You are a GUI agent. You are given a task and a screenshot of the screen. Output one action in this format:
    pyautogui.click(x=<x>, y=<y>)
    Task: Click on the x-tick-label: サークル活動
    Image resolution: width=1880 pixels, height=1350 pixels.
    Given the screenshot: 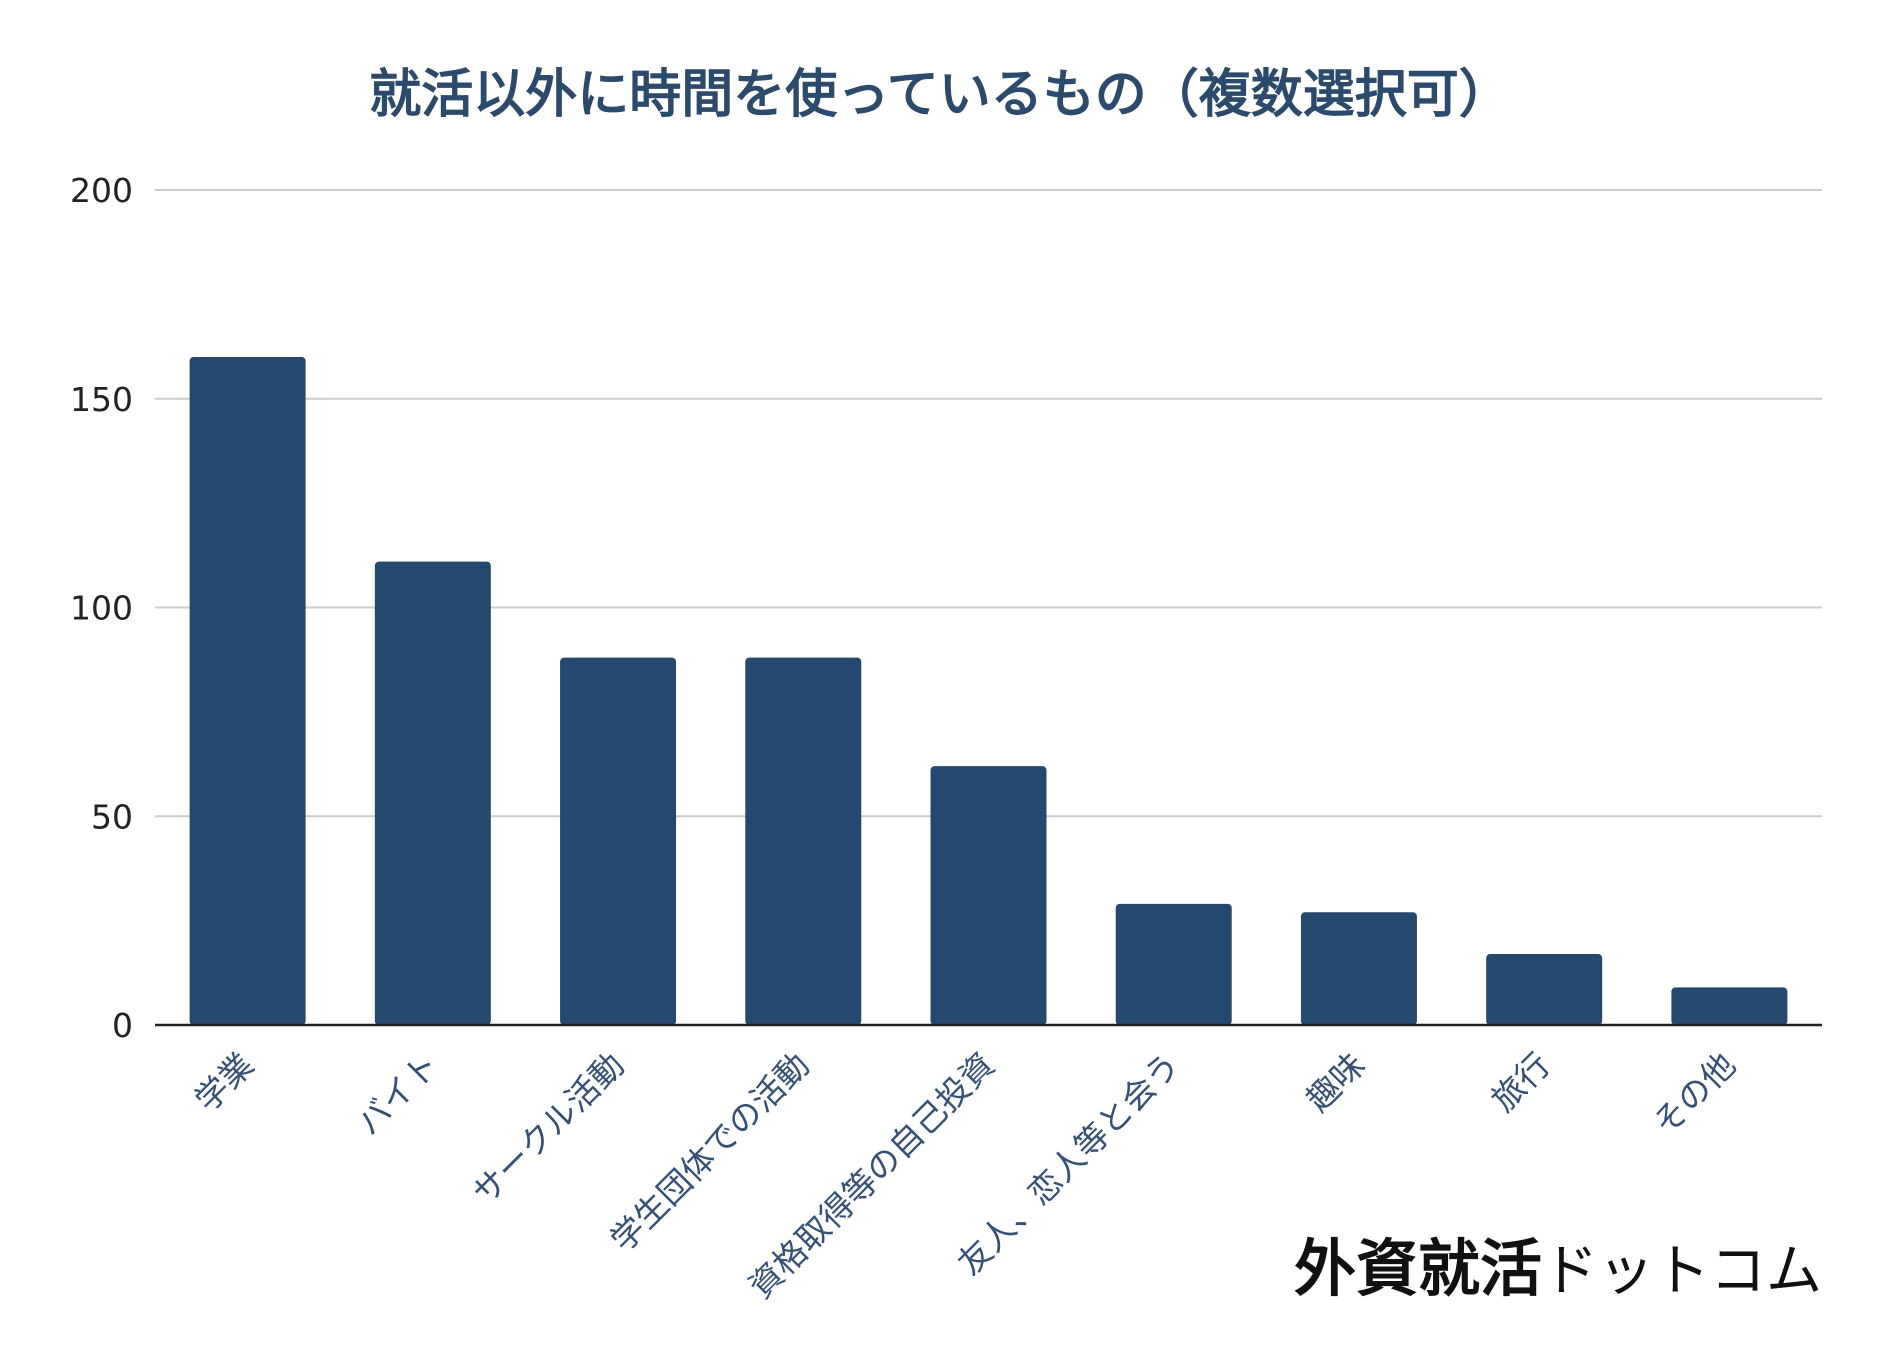 What is the action you would take?
    pyautogui.click(x=548, y=1128)
    